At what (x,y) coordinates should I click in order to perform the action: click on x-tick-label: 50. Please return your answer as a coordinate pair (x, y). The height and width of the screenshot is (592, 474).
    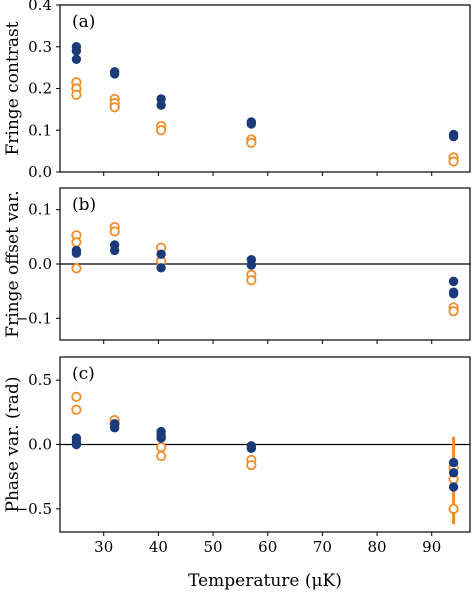
    Looking at the image, I should click on (213, 547).